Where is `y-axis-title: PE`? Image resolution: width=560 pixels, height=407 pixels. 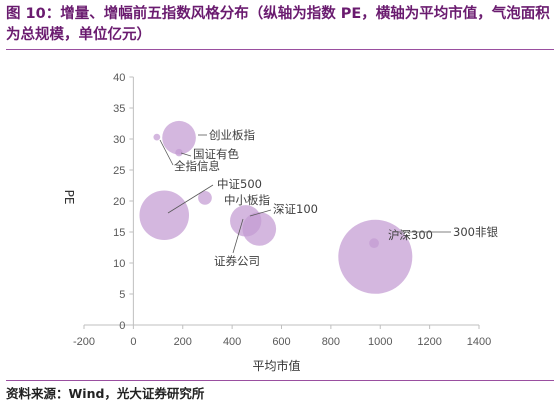
y-axis-title: PE is located at coordinates (69, 197).